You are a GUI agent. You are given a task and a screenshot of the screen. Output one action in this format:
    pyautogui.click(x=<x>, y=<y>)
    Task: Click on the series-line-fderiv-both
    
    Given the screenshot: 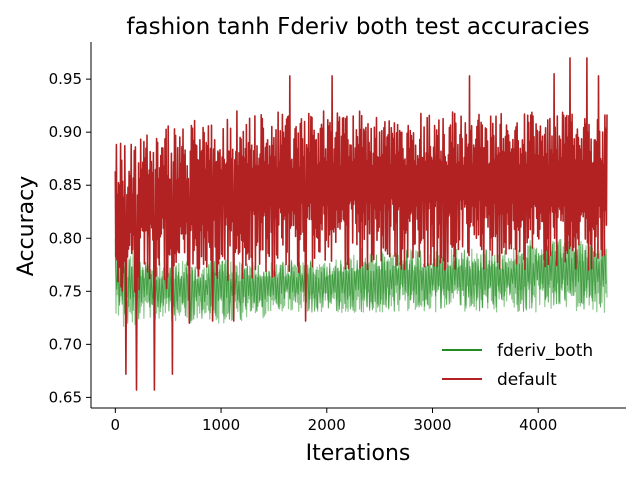 What is the action you would take?
    pyautogui.click(x=360, y=281)
    